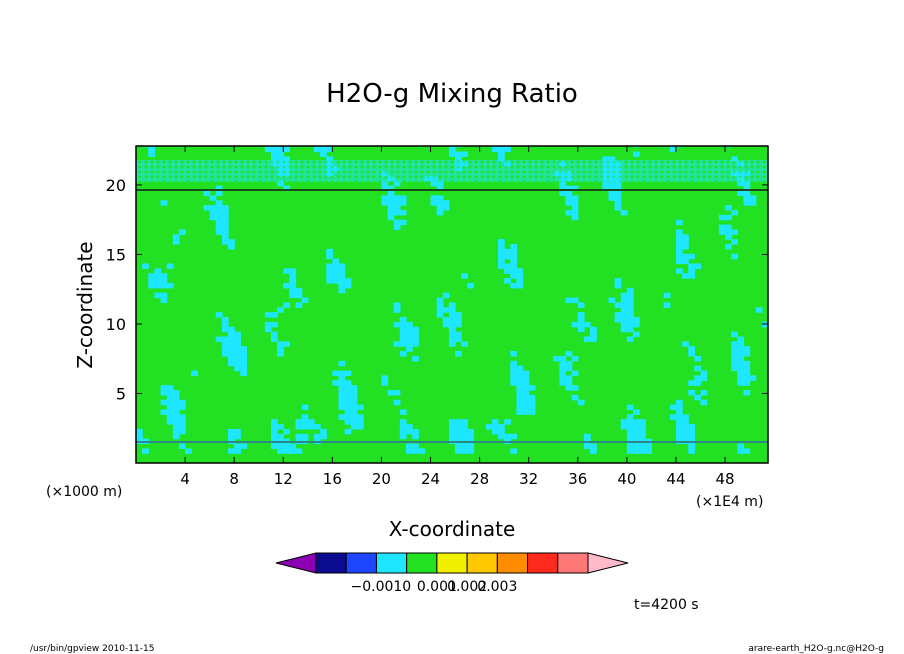 This screenshot has height=654, width=904. I want to click on x-tick-label: 24, so click(430, 479).